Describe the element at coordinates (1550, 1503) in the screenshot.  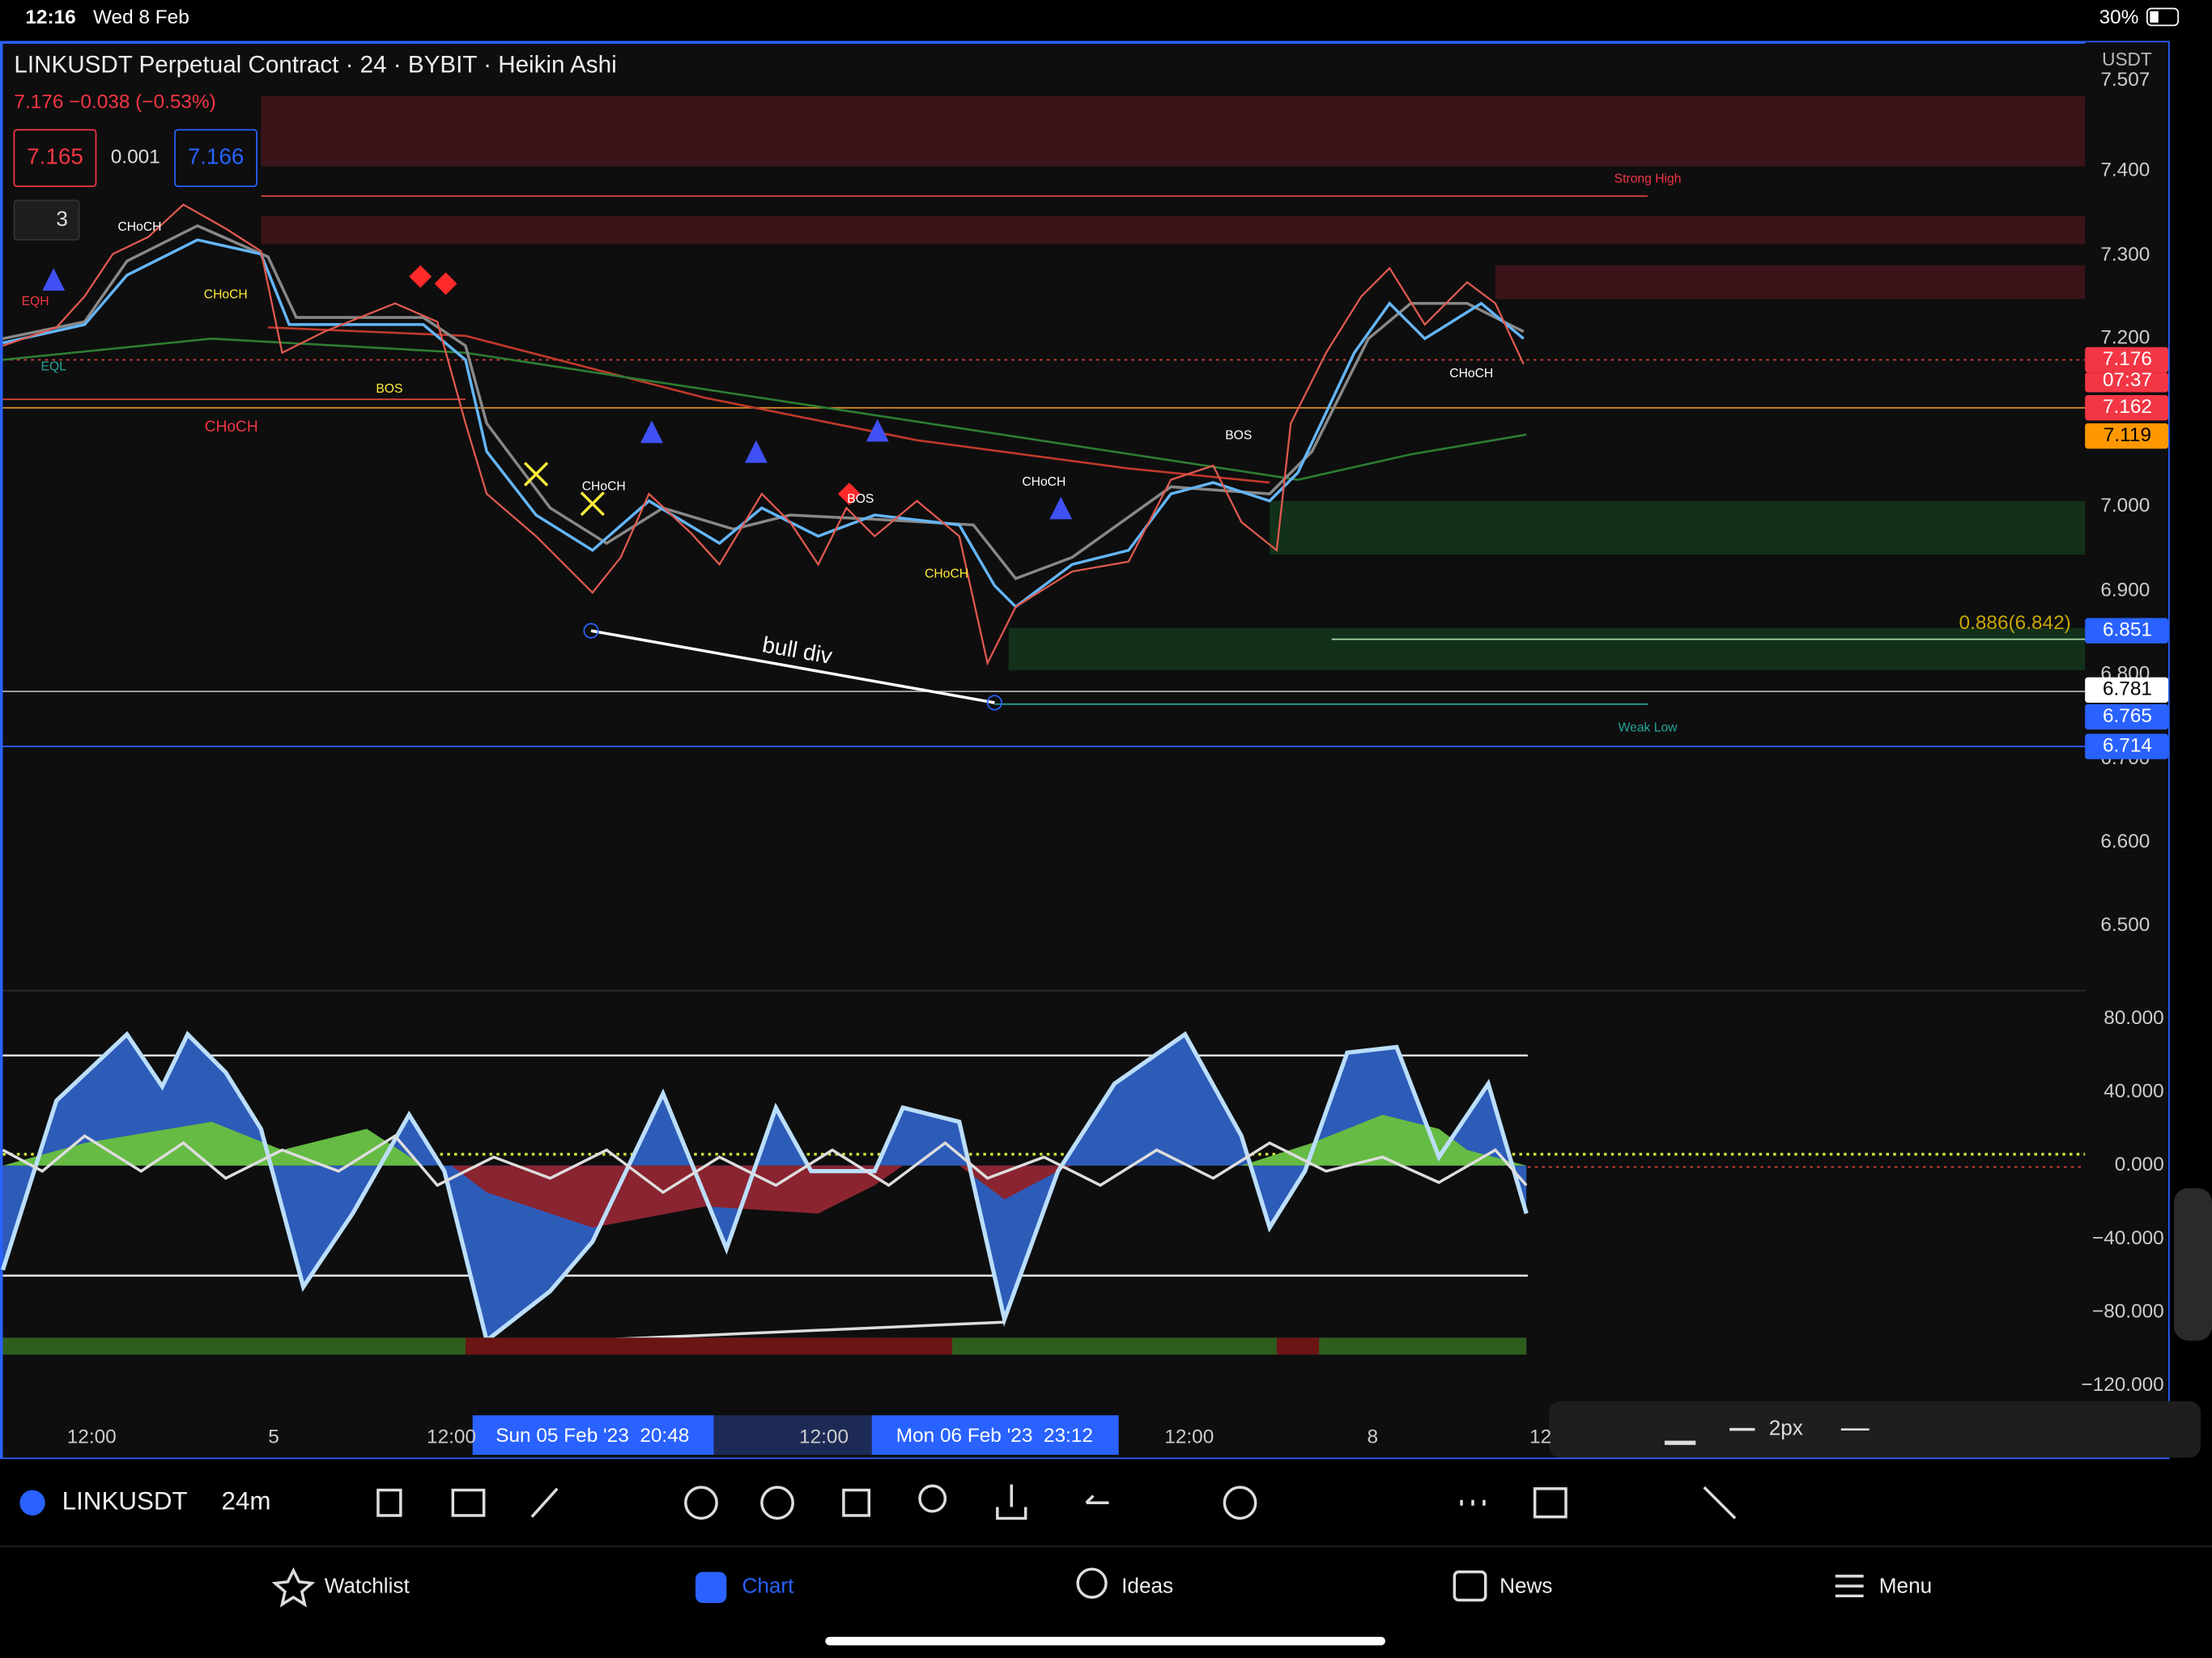
I see `split-button` at that location.